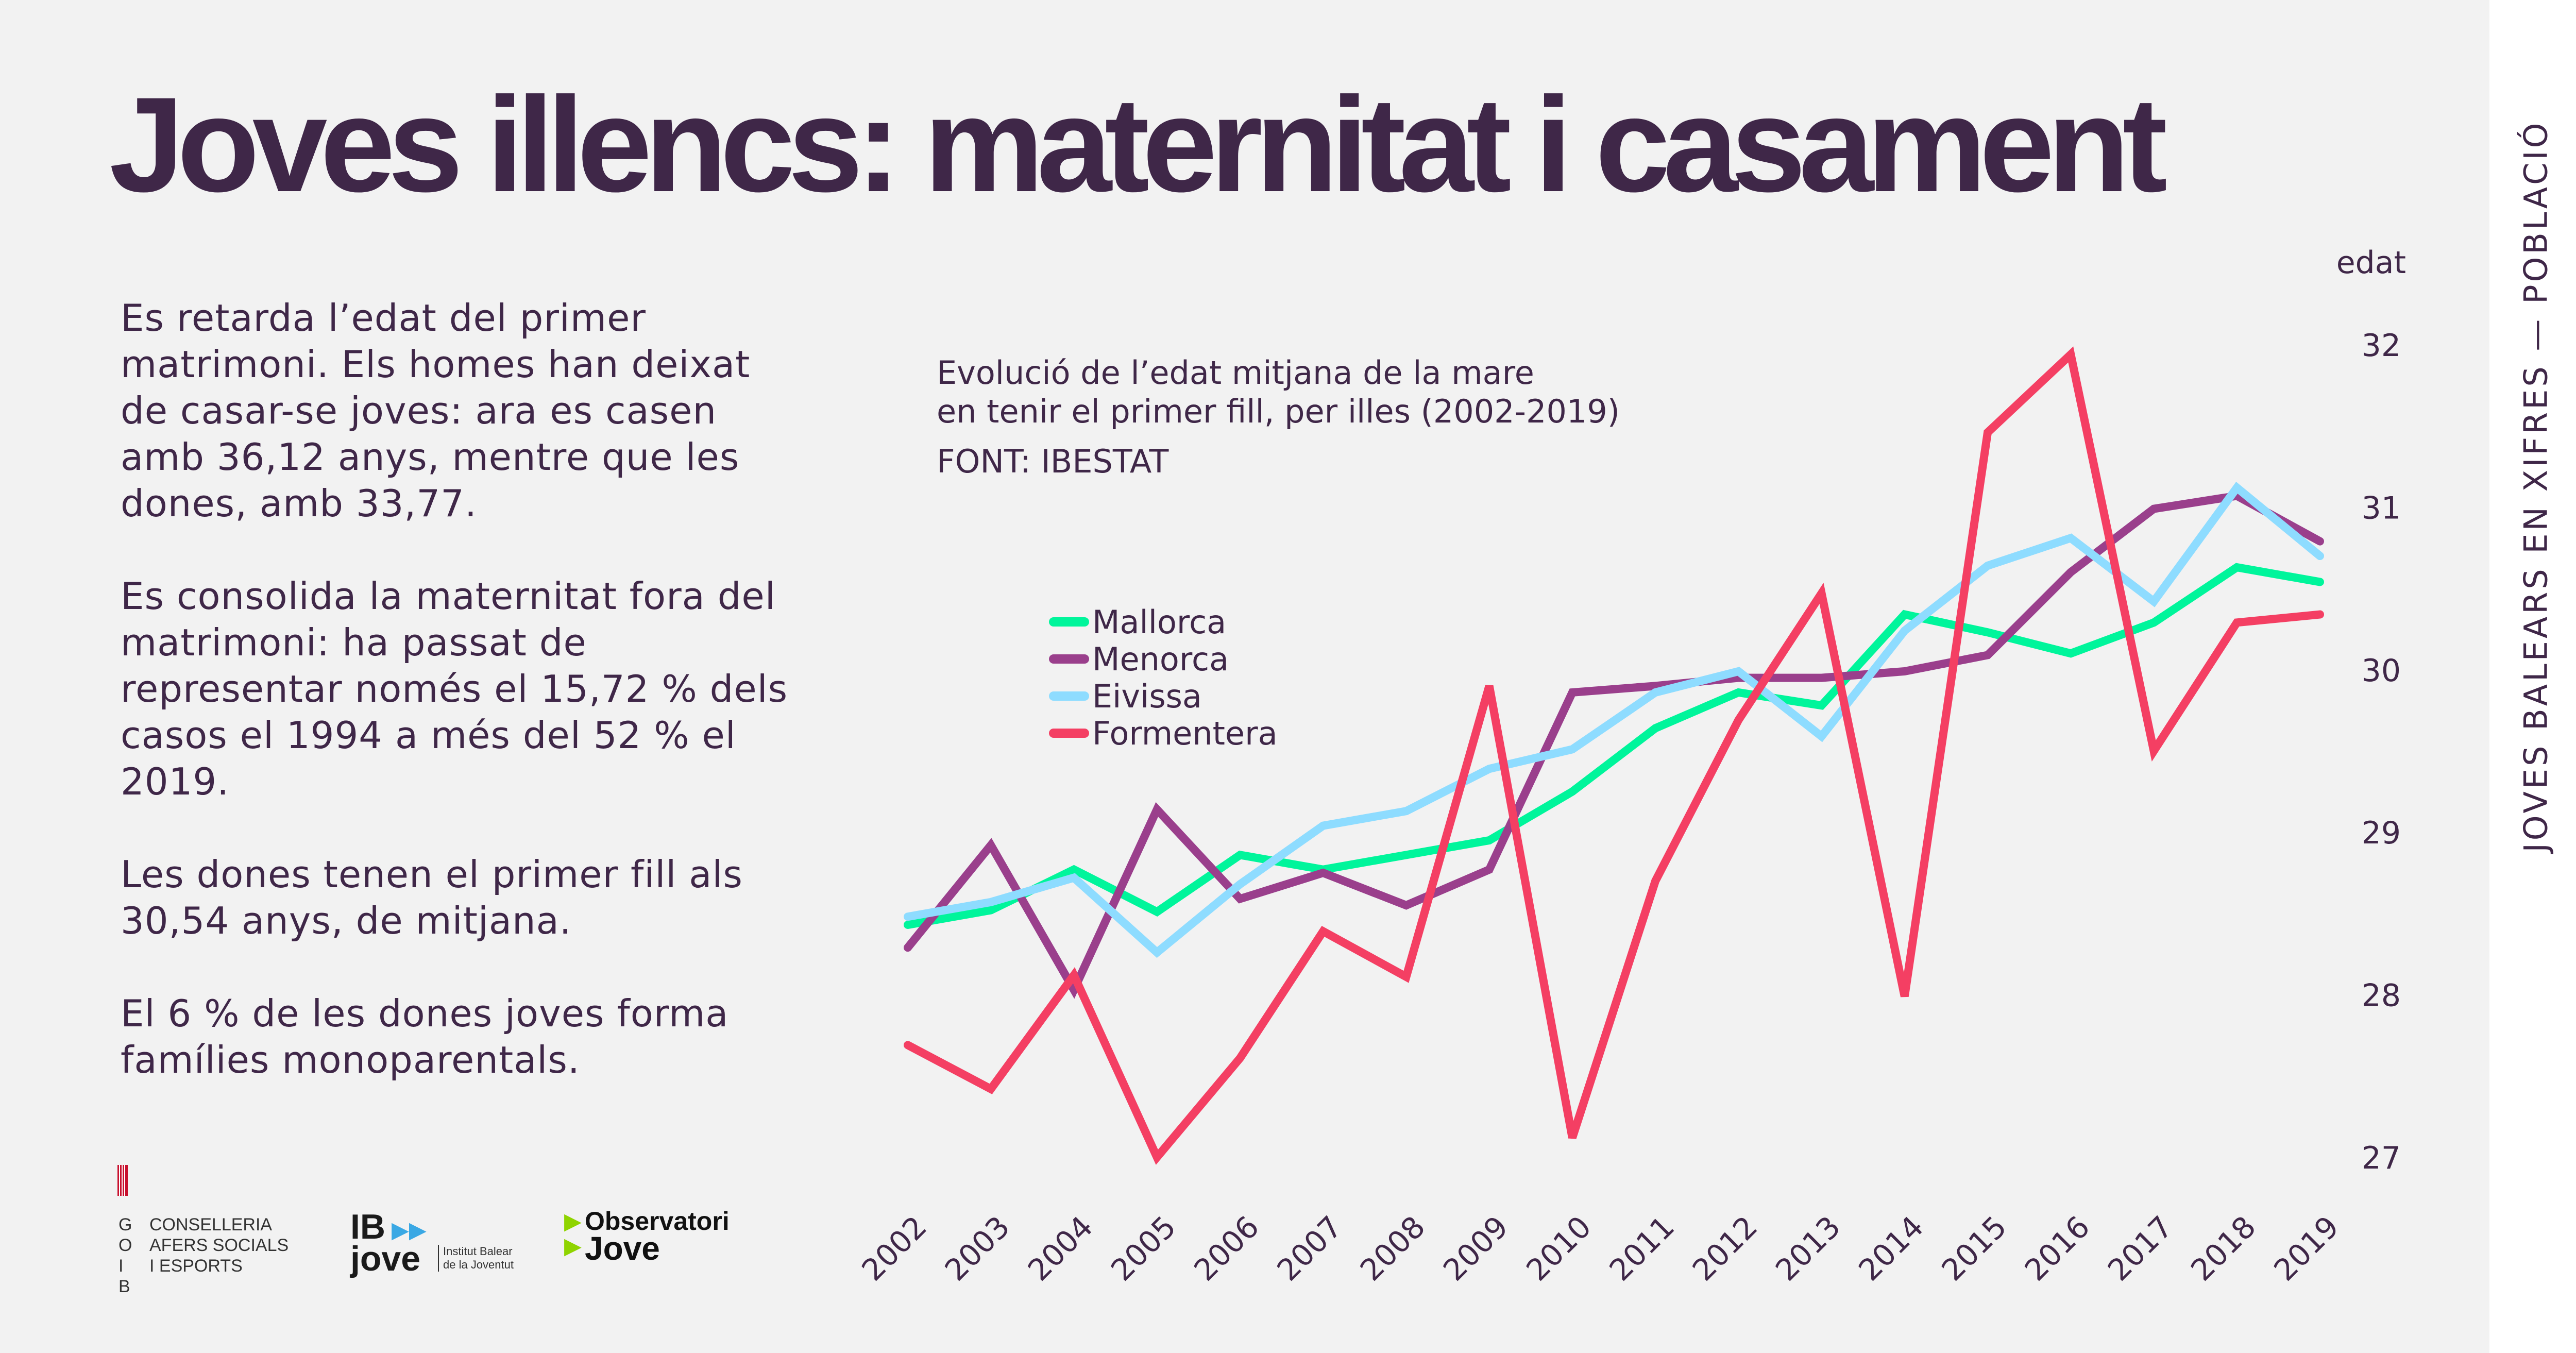 The width and height of the screenshot is (2576, 1353). Describe the element at coordinates (657, 1221) in the screenshot. I see `observatori-top: Observatori` at that location.